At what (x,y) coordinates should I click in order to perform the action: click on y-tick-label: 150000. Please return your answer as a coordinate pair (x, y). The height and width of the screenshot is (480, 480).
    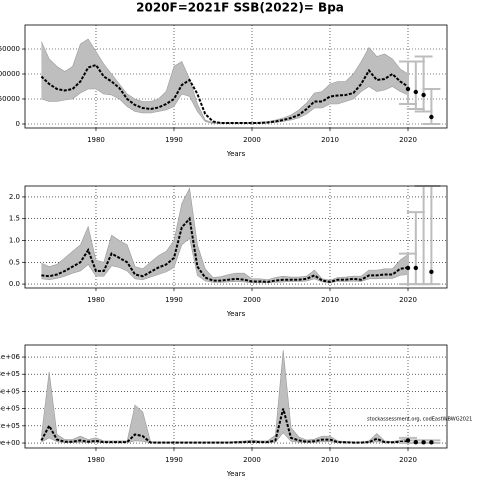
    Looking at the image, I should click on (10, 49).